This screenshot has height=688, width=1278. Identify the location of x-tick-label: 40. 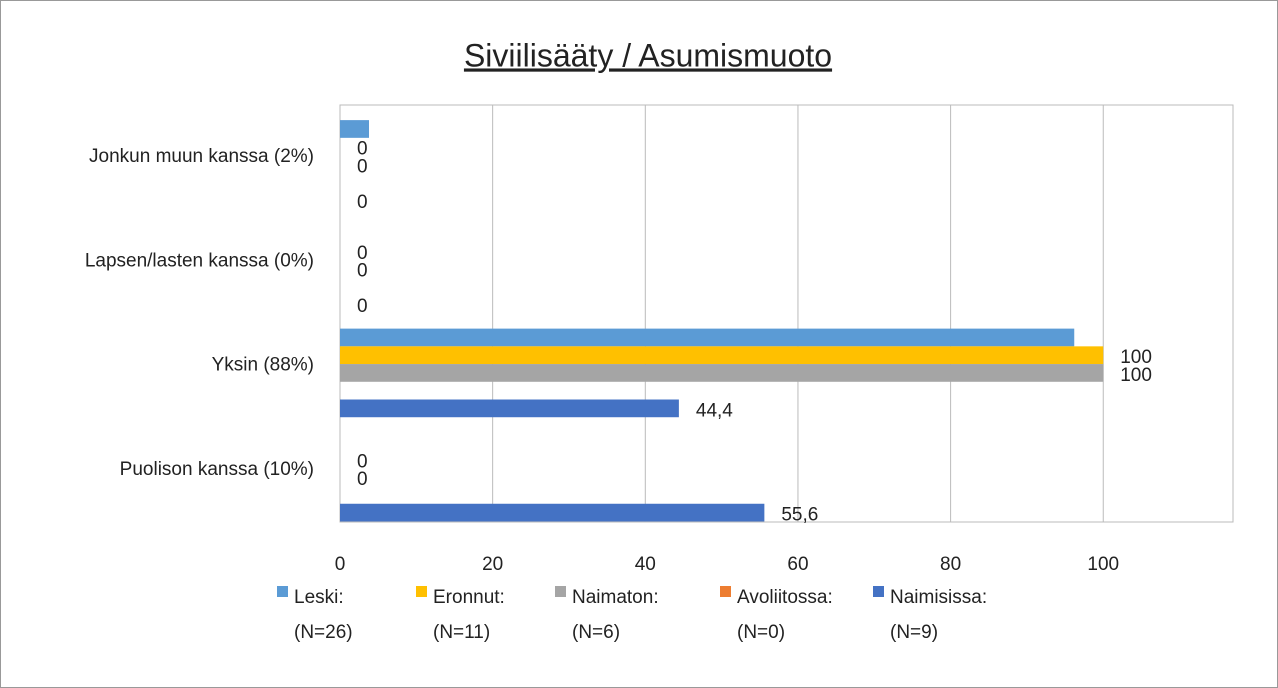
(645, 564).